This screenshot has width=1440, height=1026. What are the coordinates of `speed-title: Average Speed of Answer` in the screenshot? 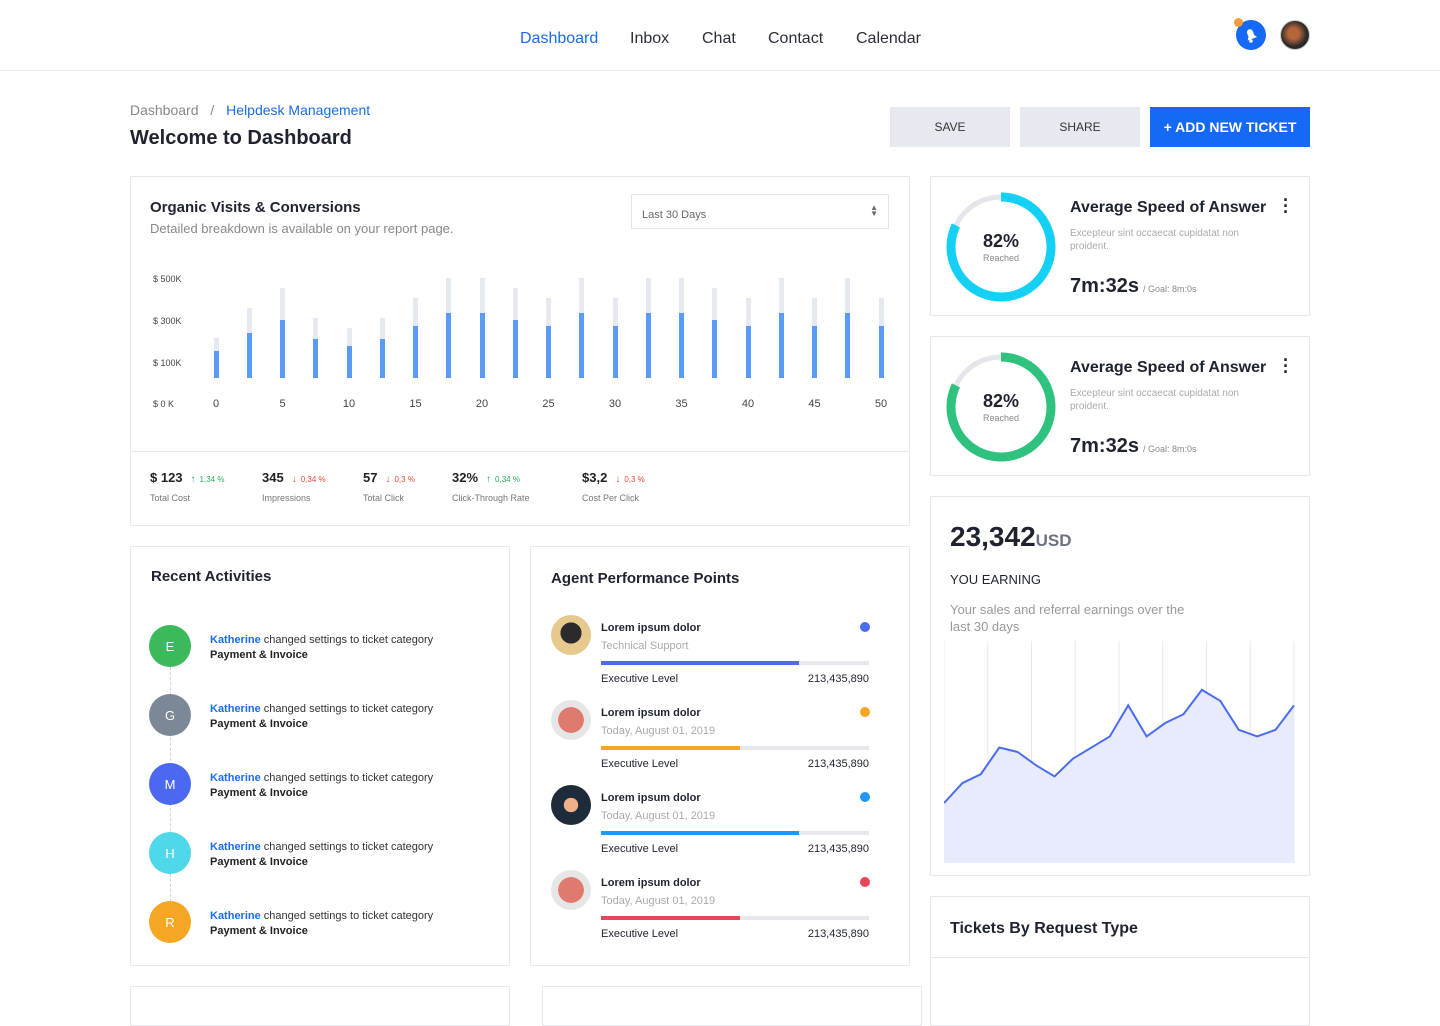 It's located at (1168, 208).